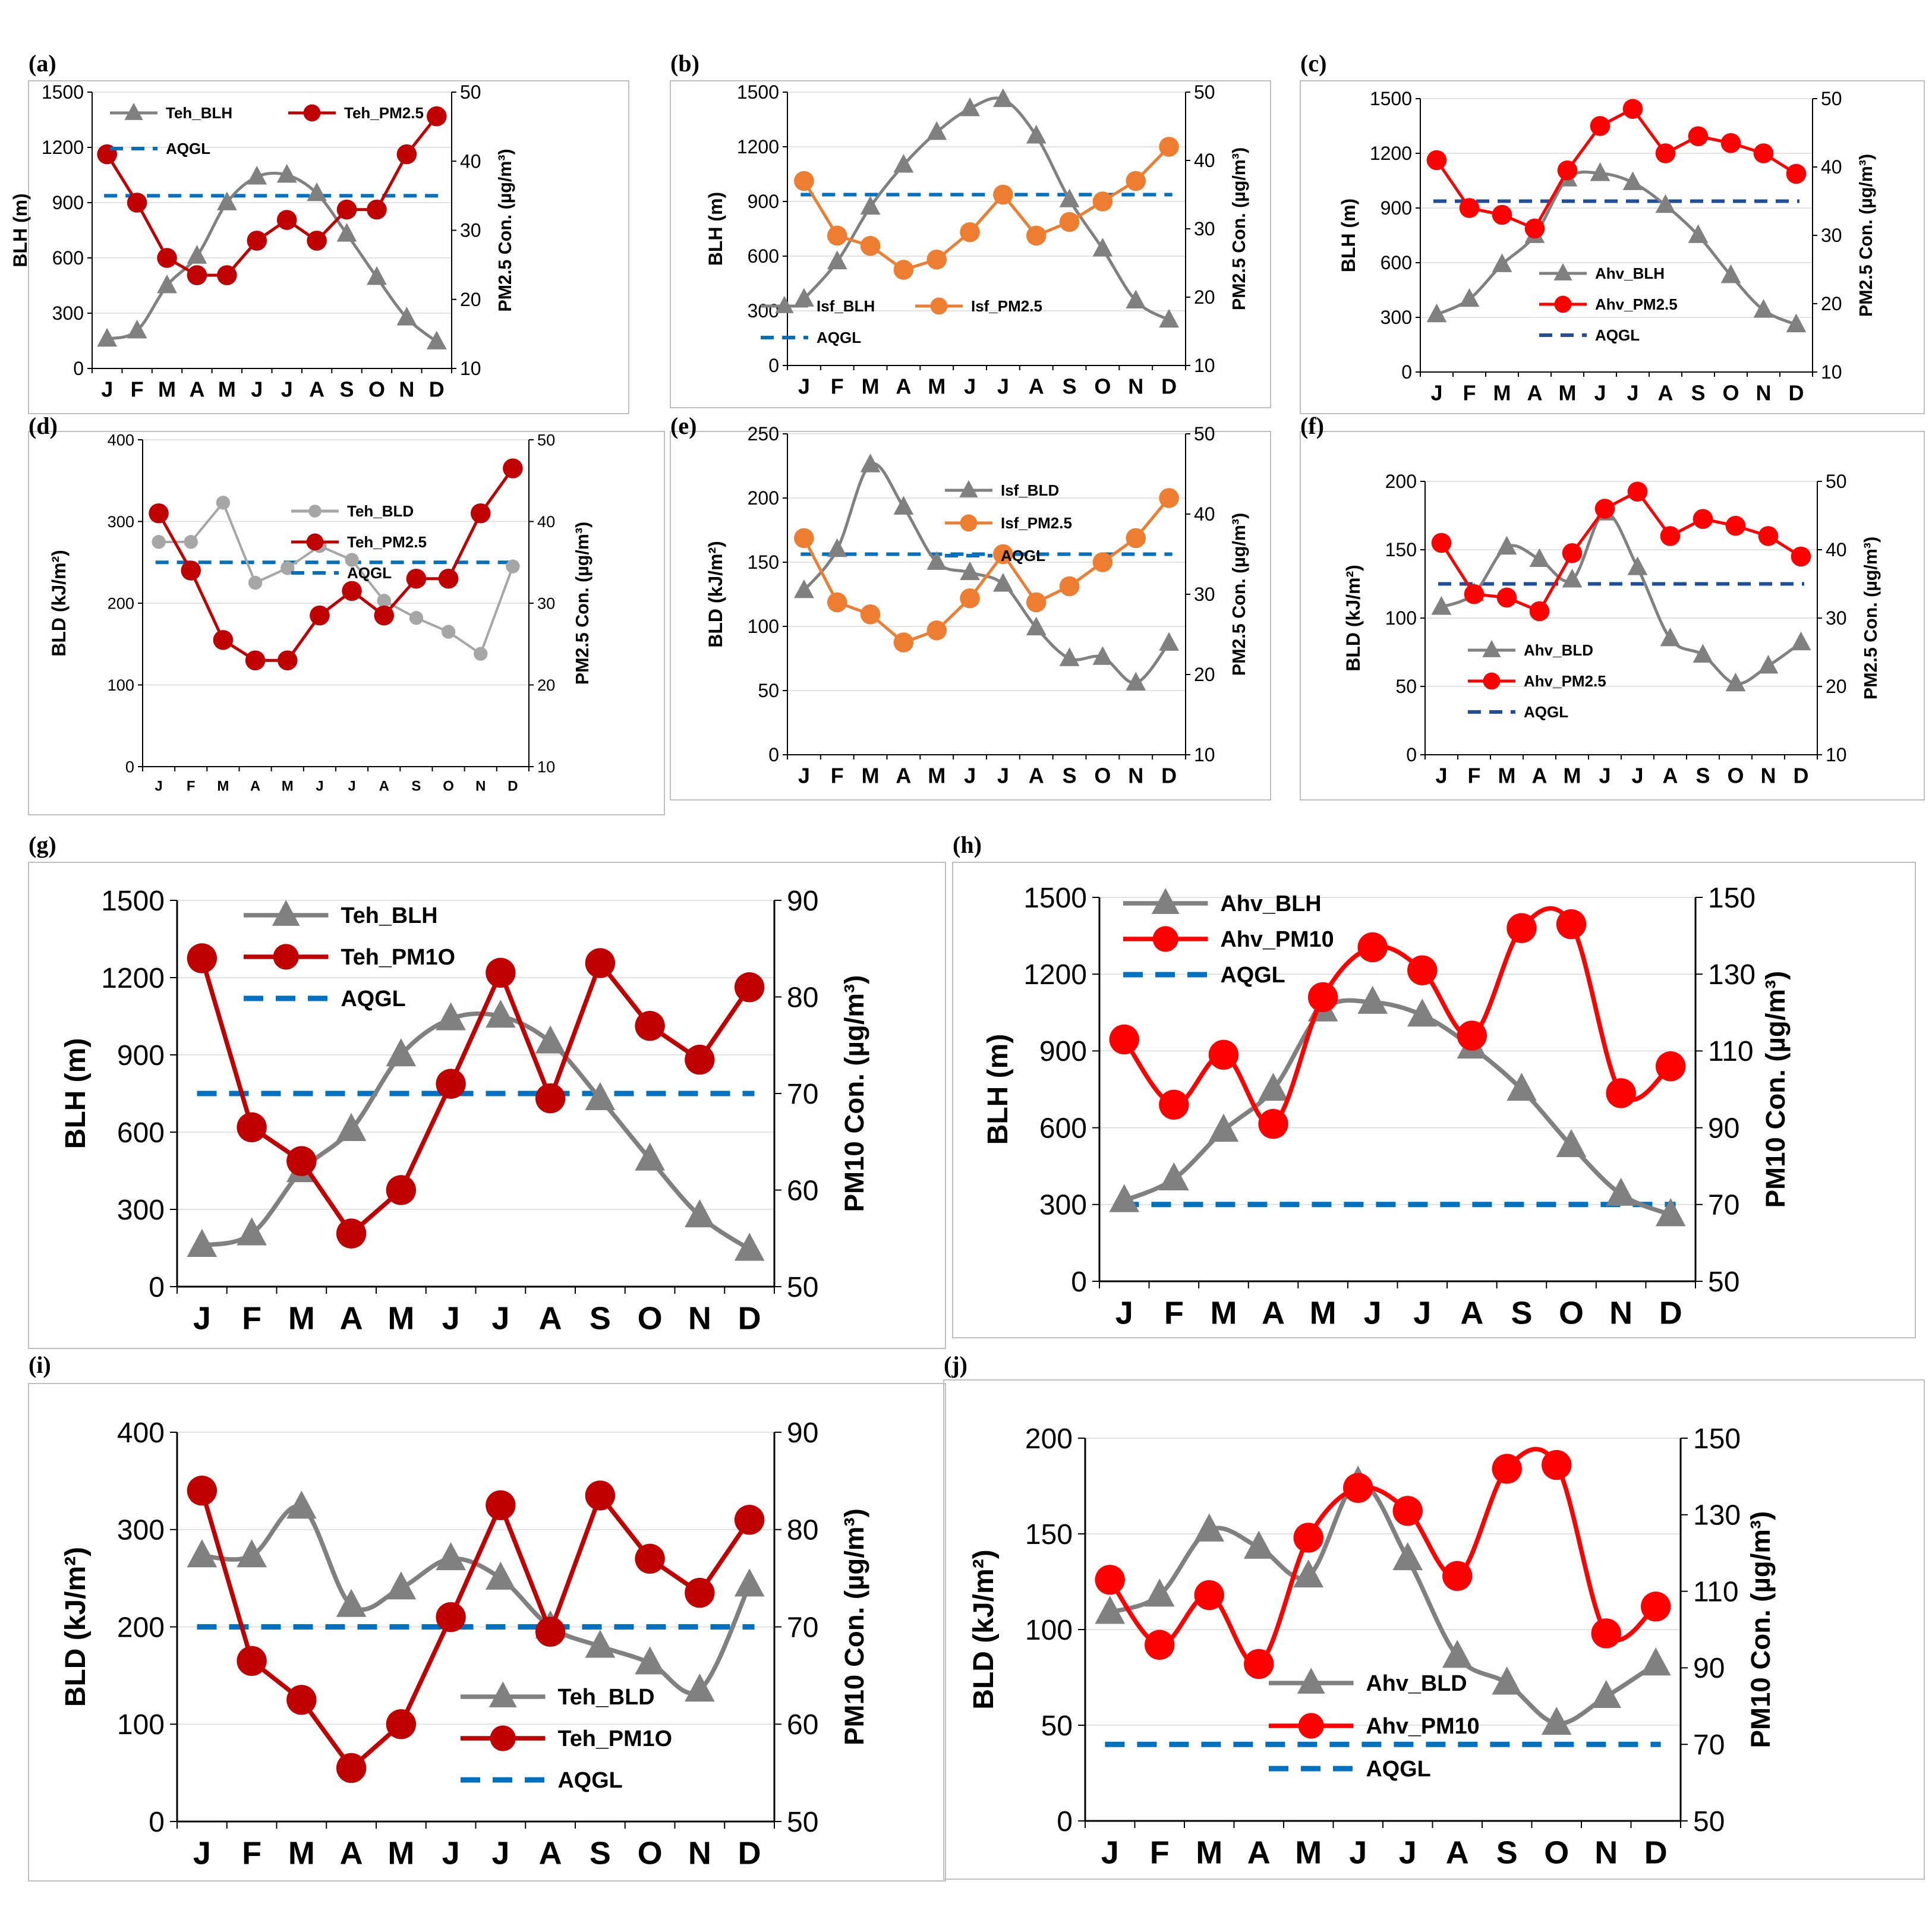  What do you see at coordinates (1383, 1563) in the screenshot?
I see `series-Ahv_PM10` at bounding box center [1383, 1563].